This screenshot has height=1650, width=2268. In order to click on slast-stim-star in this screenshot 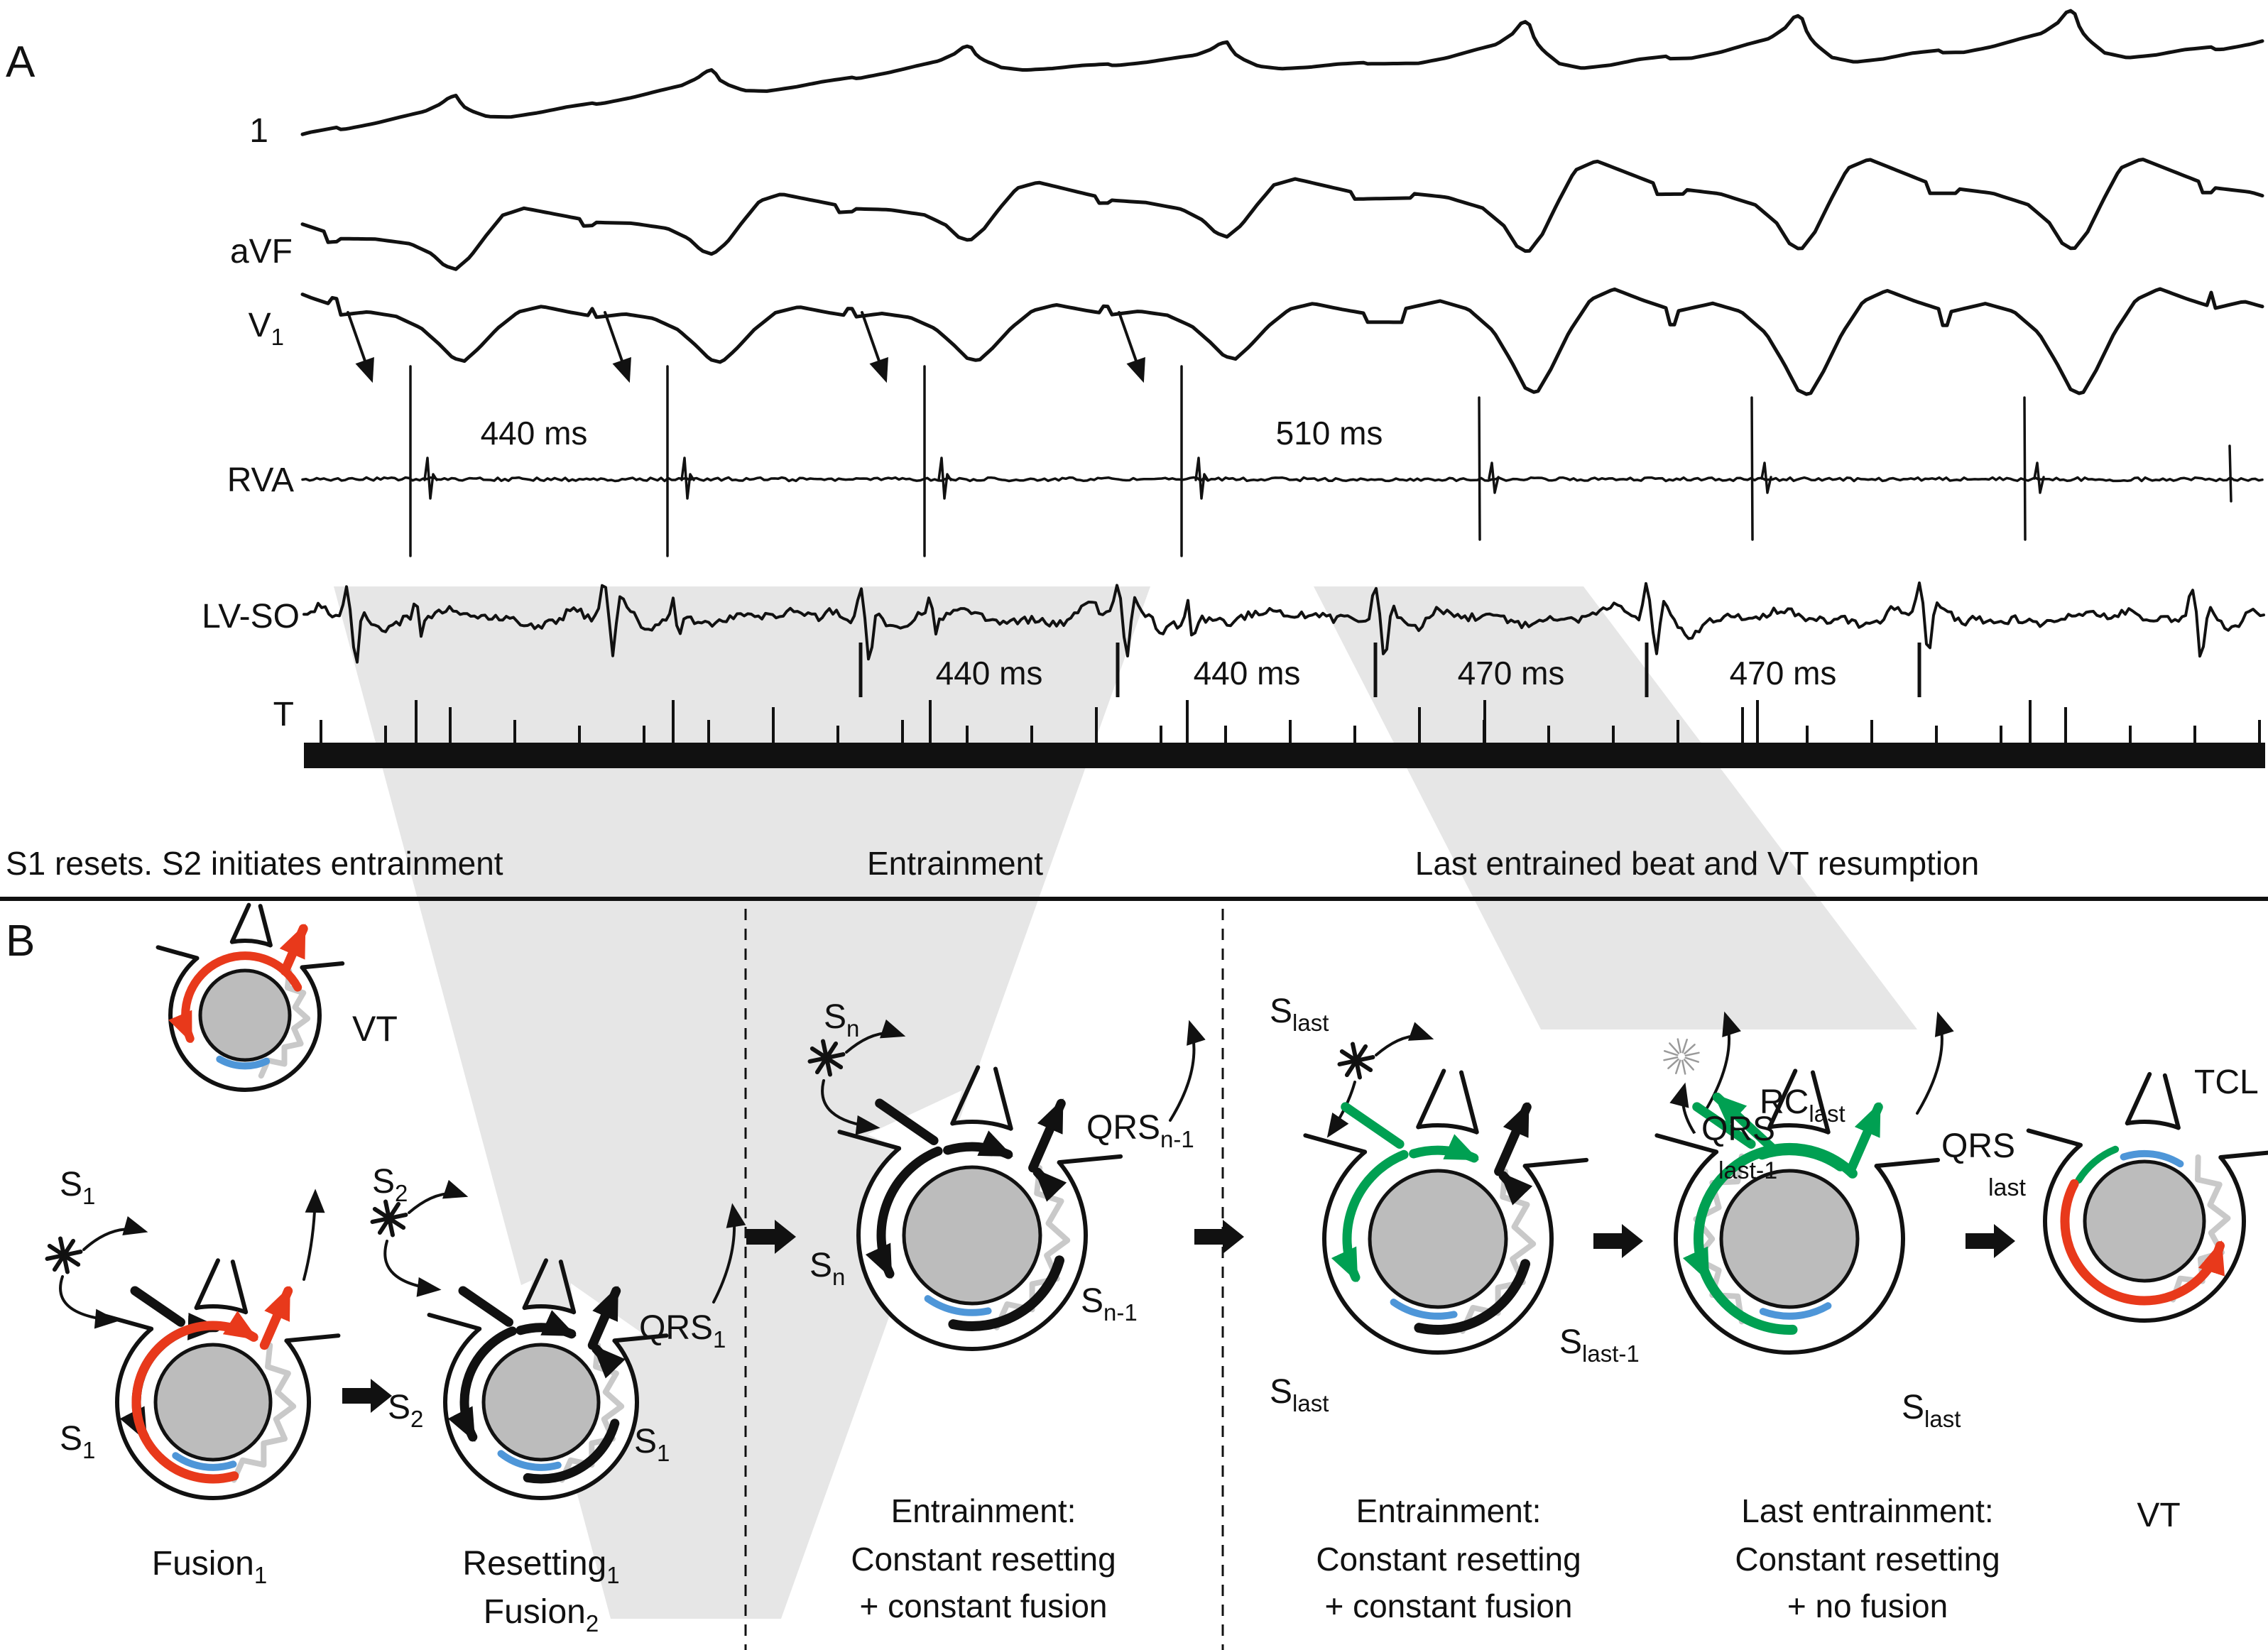, I will do `click(1356, 1061)`.